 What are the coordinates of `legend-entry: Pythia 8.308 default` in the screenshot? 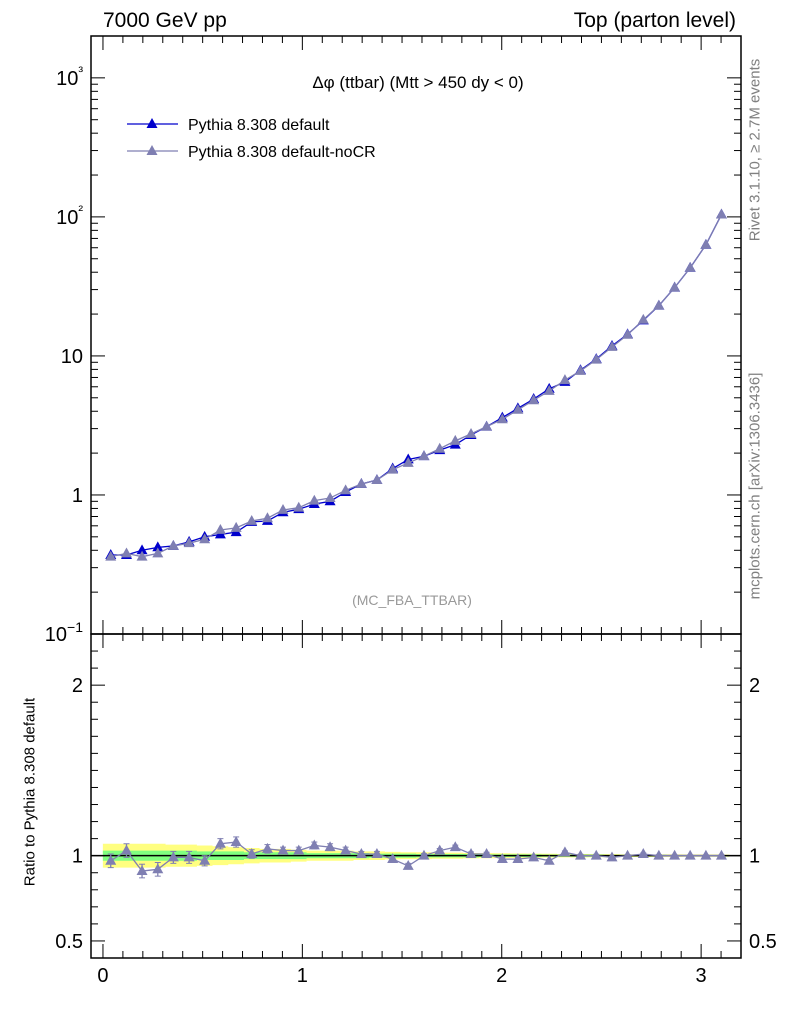 It's located at (259, 125).